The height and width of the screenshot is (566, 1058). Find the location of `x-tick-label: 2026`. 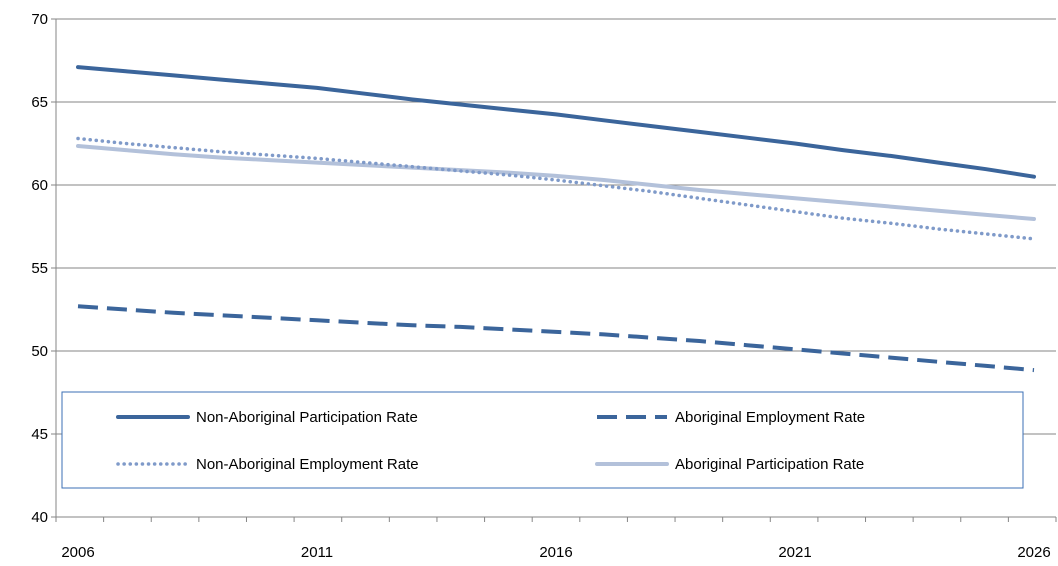

x-tick-label: 2026 is located at coordinates (1033, 552).